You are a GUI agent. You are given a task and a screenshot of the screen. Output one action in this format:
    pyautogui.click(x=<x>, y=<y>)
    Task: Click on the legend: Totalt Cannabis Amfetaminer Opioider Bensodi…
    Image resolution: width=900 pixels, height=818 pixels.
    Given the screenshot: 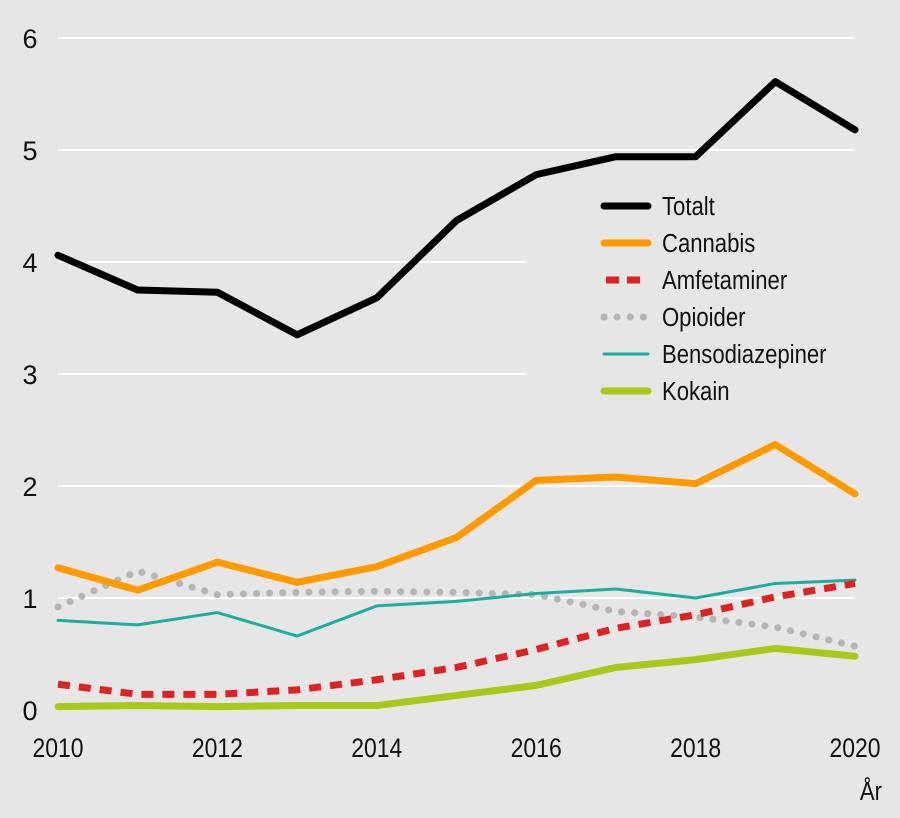 What is the action you would take?
    pyautogui.click(x=715, y=299)
    